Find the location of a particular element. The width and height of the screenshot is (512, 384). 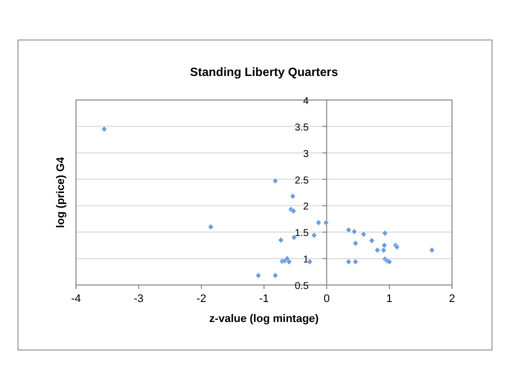

y-tick-label: 1 is located at coordinates (306, 260).